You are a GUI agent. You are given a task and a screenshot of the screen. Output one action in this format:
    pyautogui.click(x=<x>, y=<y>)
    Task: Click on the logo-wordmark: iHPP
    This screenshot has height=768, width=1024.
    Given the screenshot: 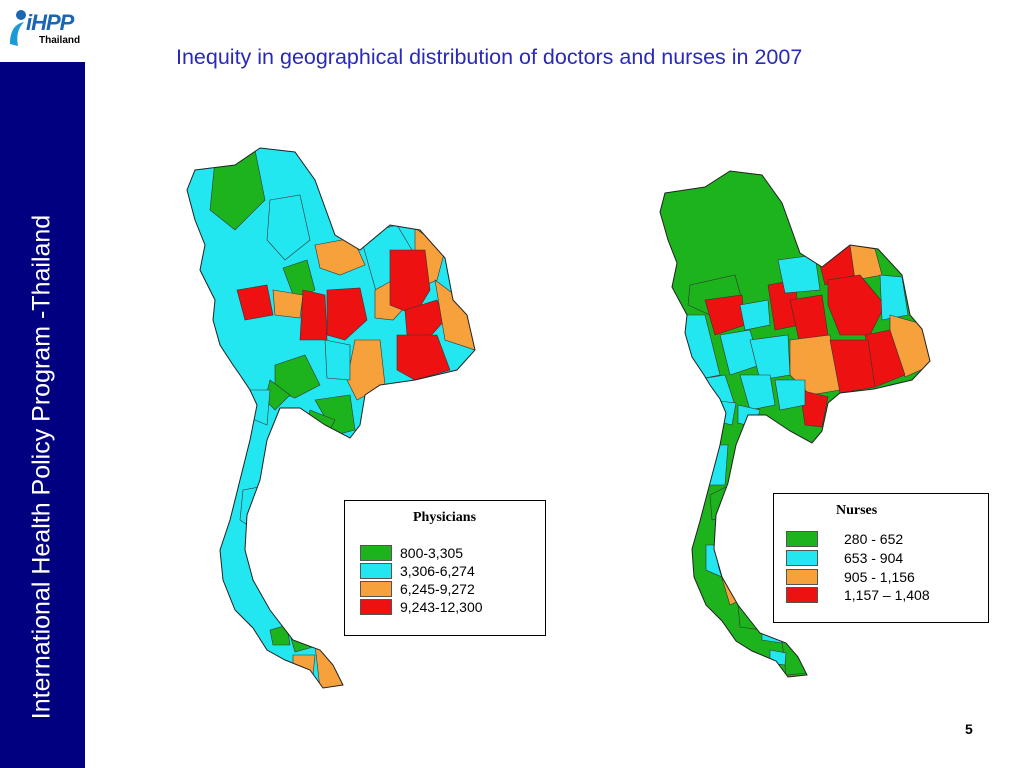 What is the action you would take?
    pyautogui.click(x=50, y=22)
    